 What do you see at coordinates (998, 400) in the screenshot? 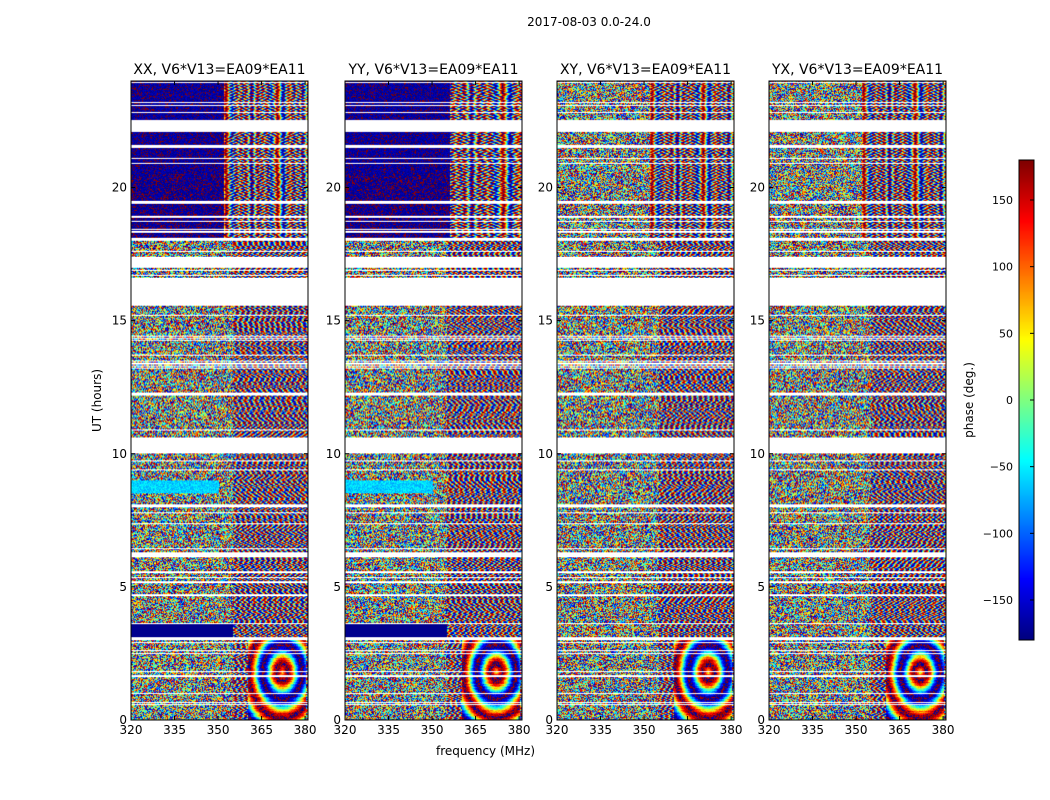
I see `colorbar: −150 −100 −50 0 50 100 150 phase (deg.)` at bounding box center [998, 400].